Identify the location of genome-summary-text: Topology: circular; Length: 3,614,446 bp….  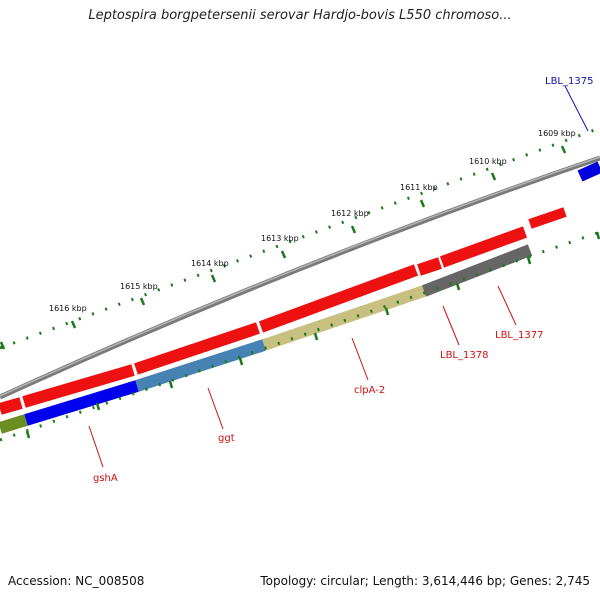
(425, 581).